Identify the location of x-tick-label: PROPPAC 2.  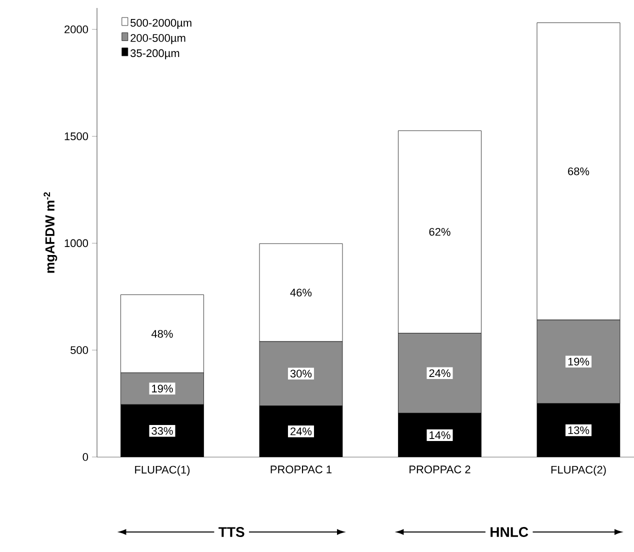
(440, 470).